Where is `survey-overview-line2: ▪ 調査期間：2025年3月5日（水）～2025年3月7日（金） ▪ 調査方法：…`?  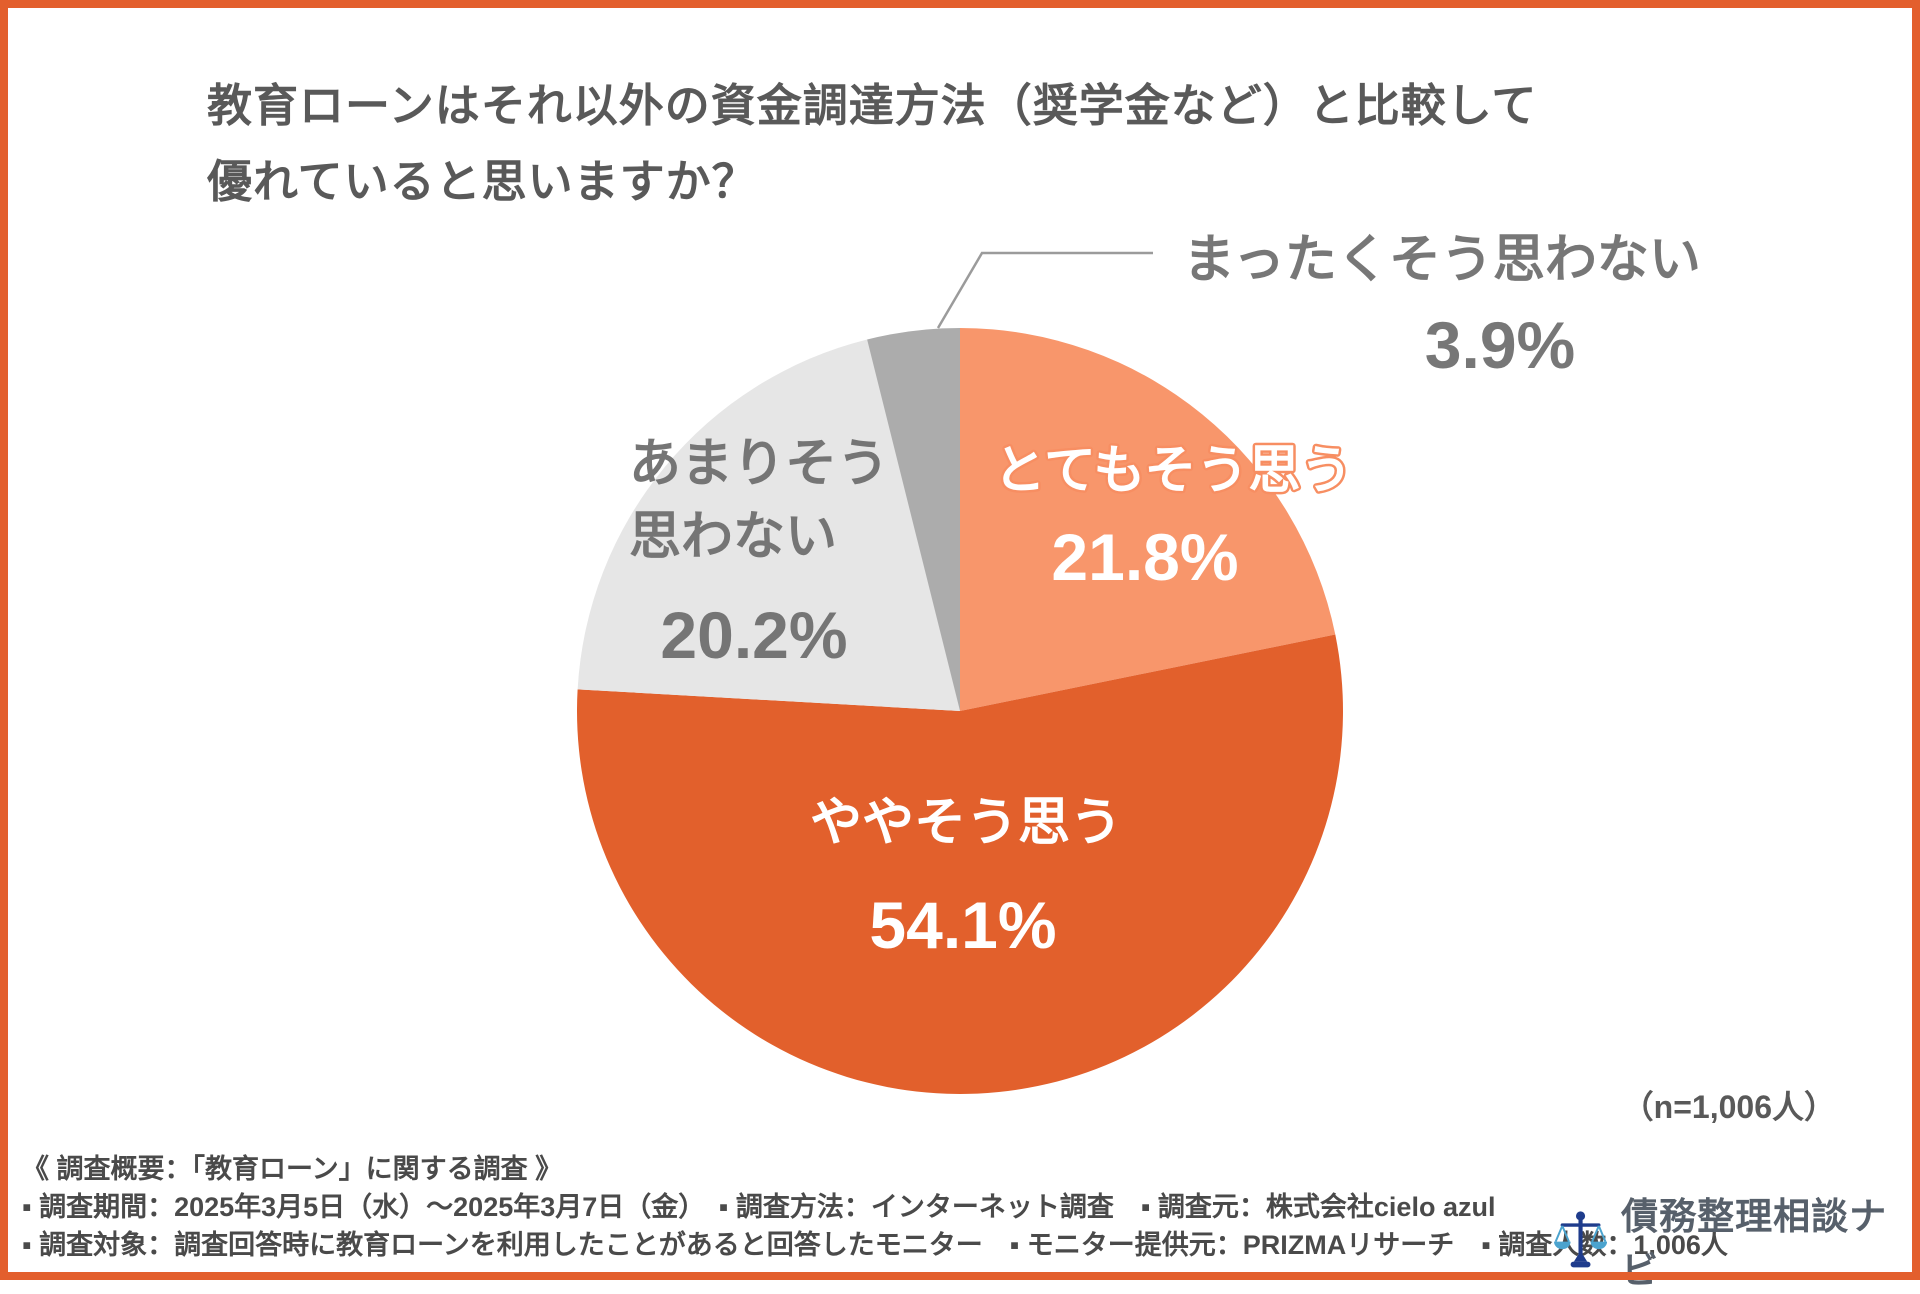 survey-overview-line2: ▪ 調査期間：2025年3月5日（水）～2025年3月7日（金） ▪ 調査方法：… is located at coordinates (759, 1207).